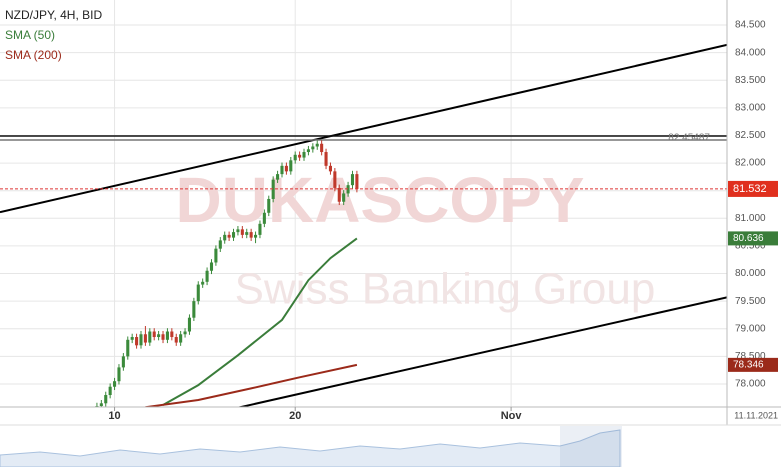  Describe the element at coordinates (53, 15) in the screenshot. I see `chart-title: NZD/JPY, 4H, BID` at that location.